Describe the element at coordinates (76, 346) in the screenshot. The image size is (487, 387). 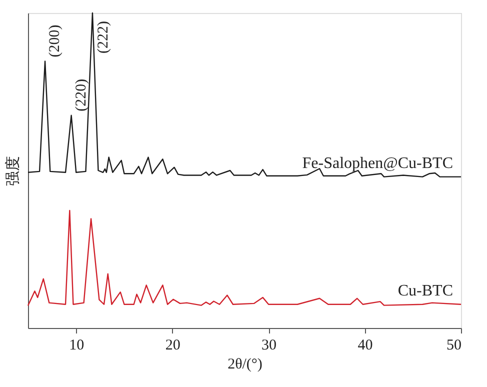
I see `x-tick-label: 10` at that location.